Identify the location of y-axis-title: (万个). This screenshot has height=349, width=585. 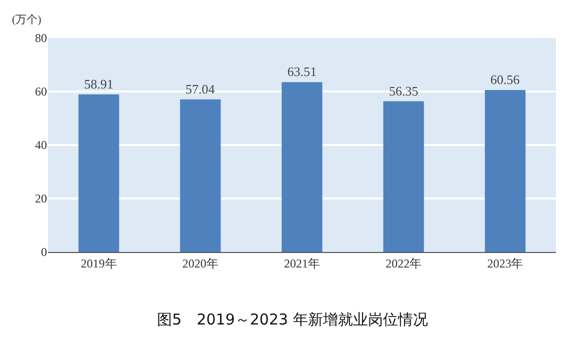
(27, 20).